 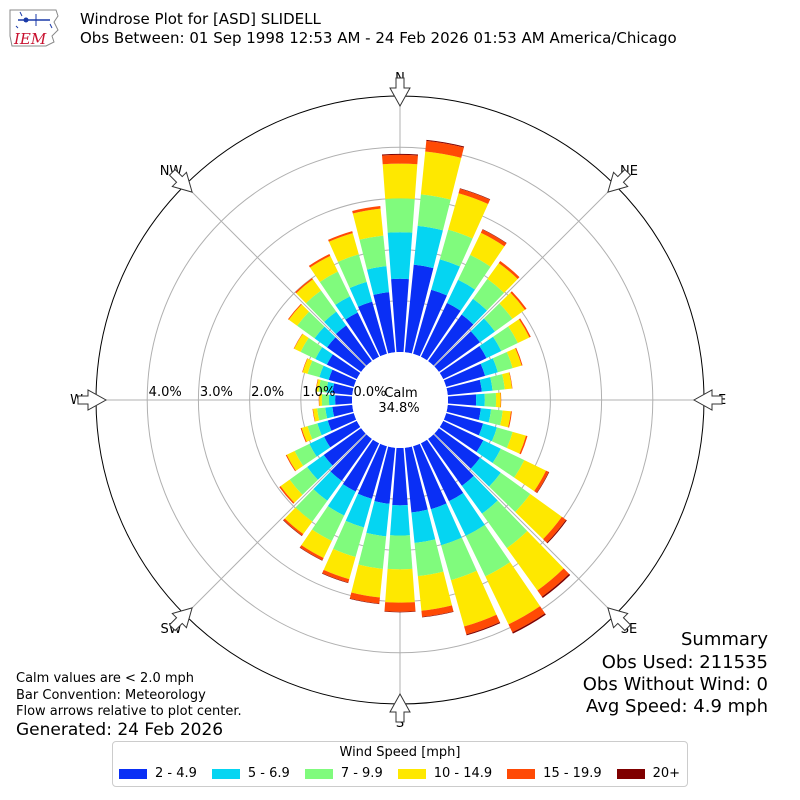 What do you see at coordinates (400, 400) in the screenshot?
I see `calm-circle` at bounding box center [400, 400].